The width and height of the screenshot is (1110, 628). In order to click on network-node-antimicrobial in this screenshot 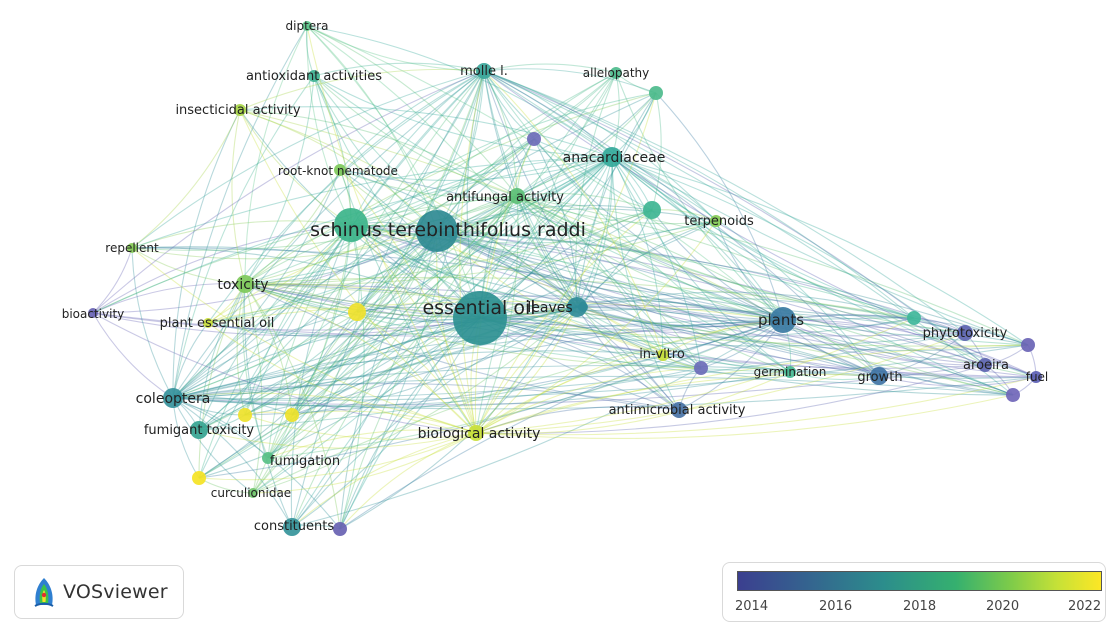, I will do `click(679, 410)`.